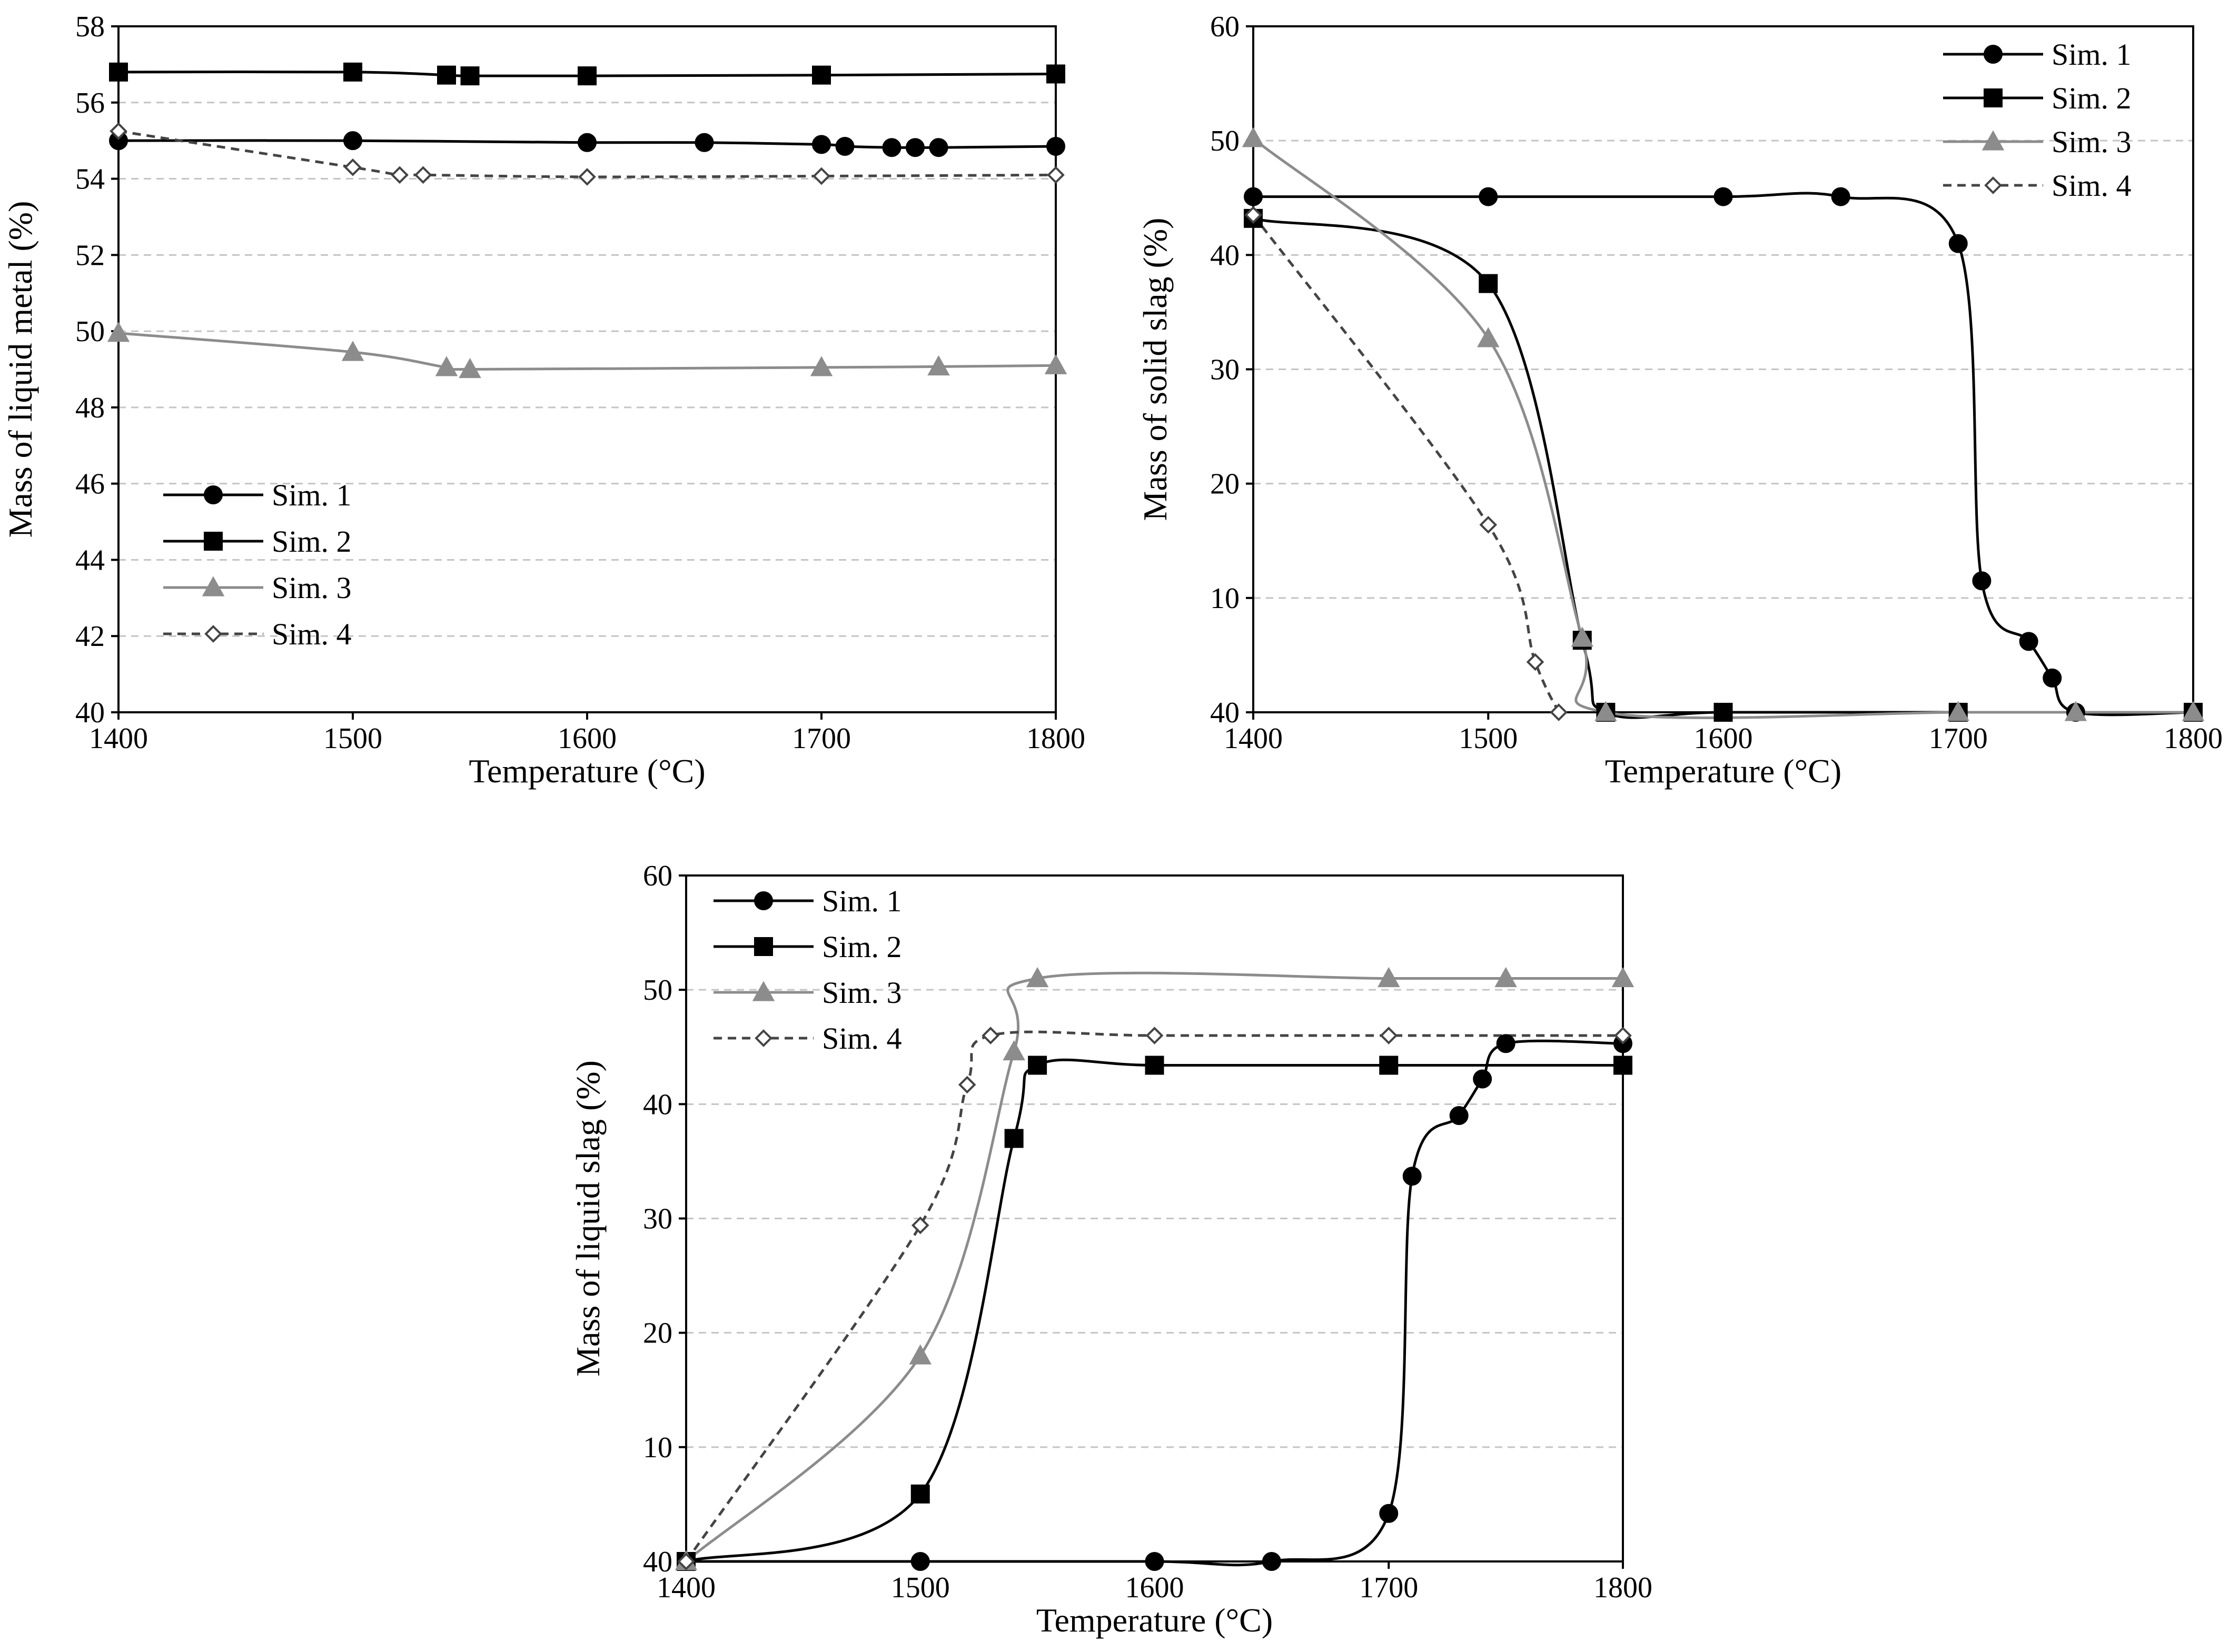 Image resolution: width=2229 pixels, height=1652 pixels. Describe the element at coordinates (20, 369) in the screenshot. I see `y-axis-title: Mass of liquid metal (%)` at that location.